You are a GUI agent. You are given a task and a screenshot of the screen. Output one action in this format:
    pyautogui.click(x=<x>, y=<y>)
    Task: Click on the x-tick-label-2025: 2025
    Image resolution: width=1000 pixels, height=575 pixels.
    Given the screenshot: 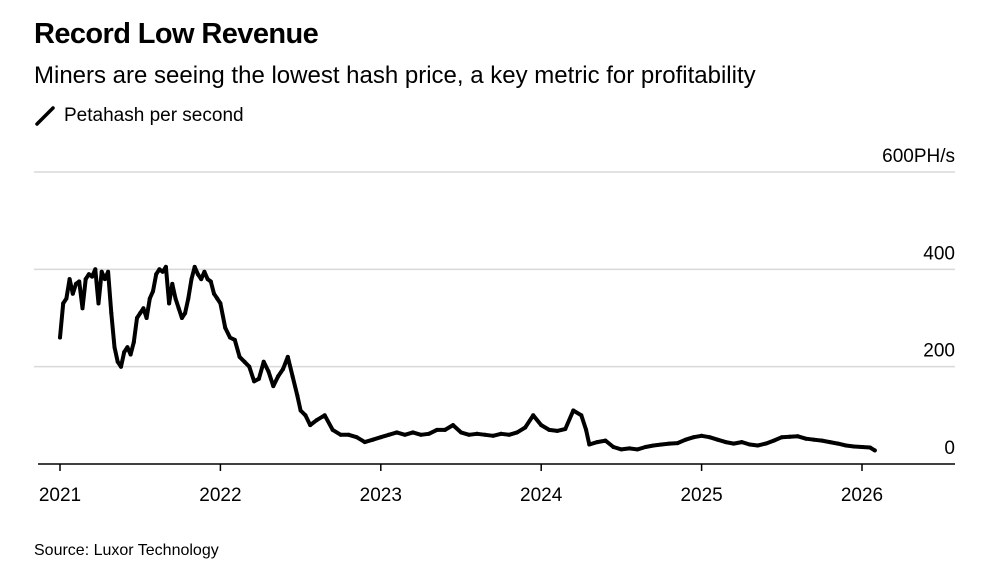 What is the action you would take?
    pyautogui.click(x=701, y=495)
    